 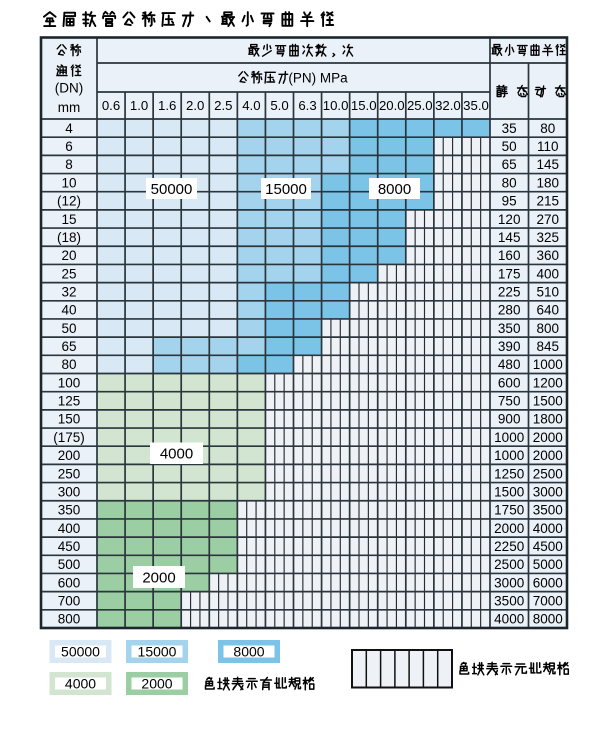 What do you see at coordinates (448, 105) in the screenshot?
I see `svg-text: 32.0` at bounding box center [448, 105].